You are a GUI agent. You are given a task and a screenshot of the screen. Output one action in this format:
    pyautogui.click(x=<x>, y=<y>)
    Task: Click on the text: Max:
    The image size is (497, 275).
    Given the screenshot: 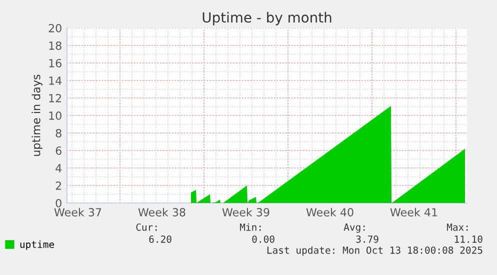 What is the action you would take?
    pyautogui.click(x=457, y=227)
    